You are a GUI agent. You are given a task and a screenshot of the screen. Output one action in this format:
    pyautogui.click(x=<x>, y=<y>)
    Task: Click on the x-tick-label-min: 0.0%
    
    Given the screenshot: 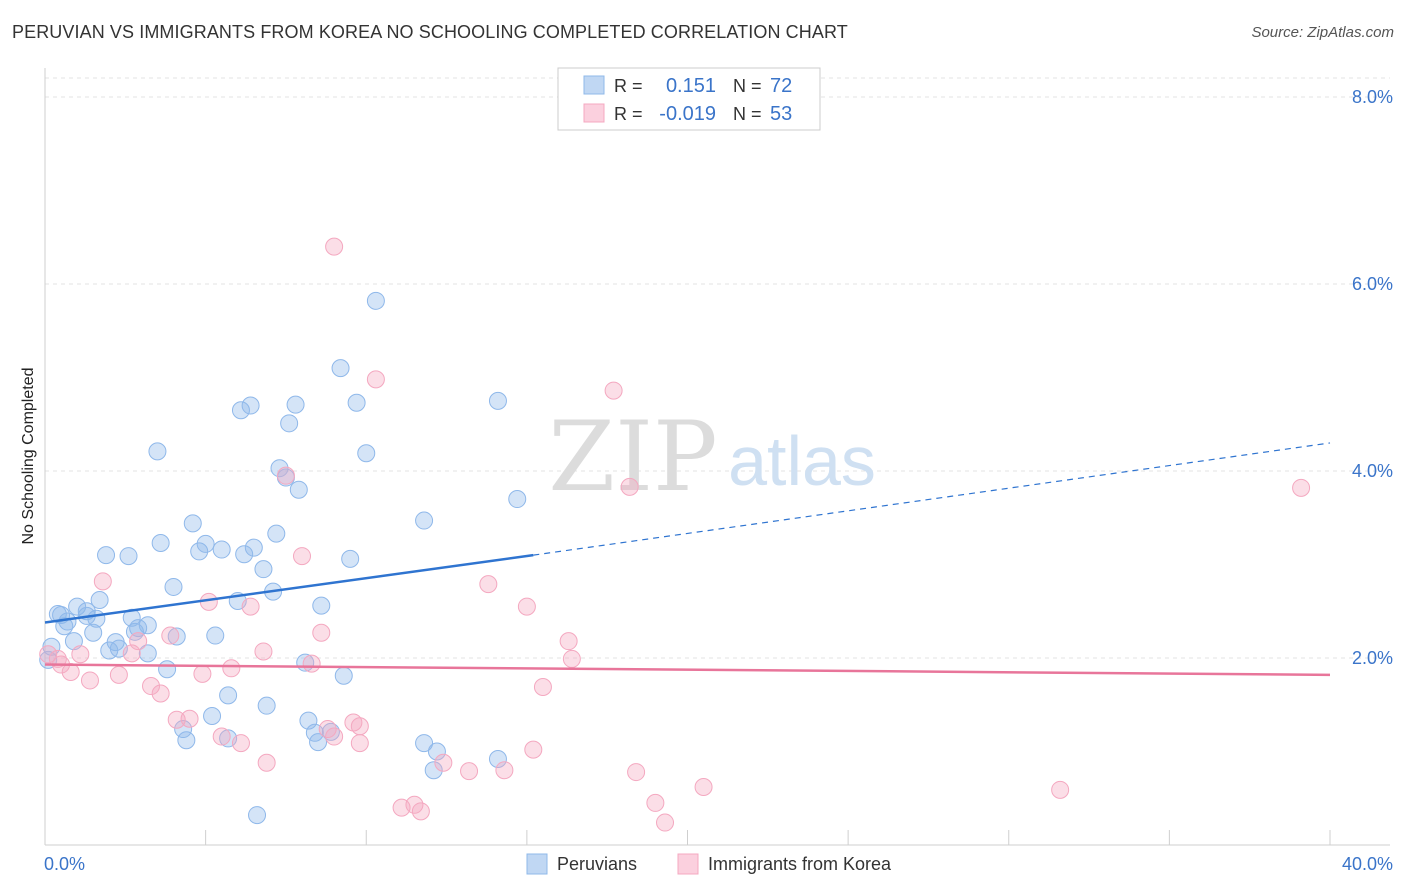 What is the action you would take?
    pyautogui.click(x=64, y=864)
    